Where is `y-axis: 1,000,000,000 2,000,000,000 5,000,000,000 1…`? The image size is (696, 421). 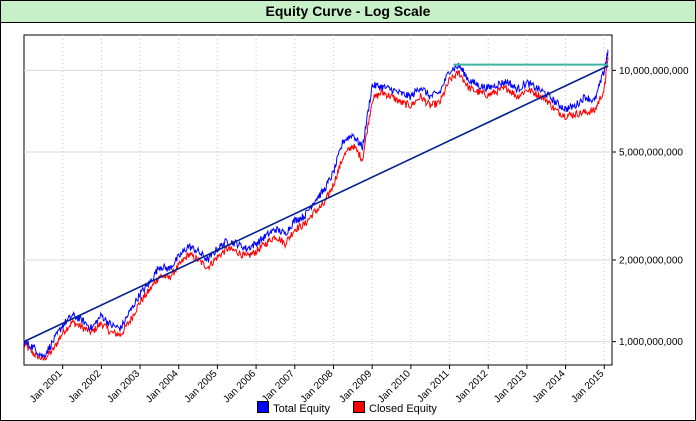
y-axis: 1,000,000,000 2,000,000,000 5,000,000,000 1… is located at coordinates (650, 207).